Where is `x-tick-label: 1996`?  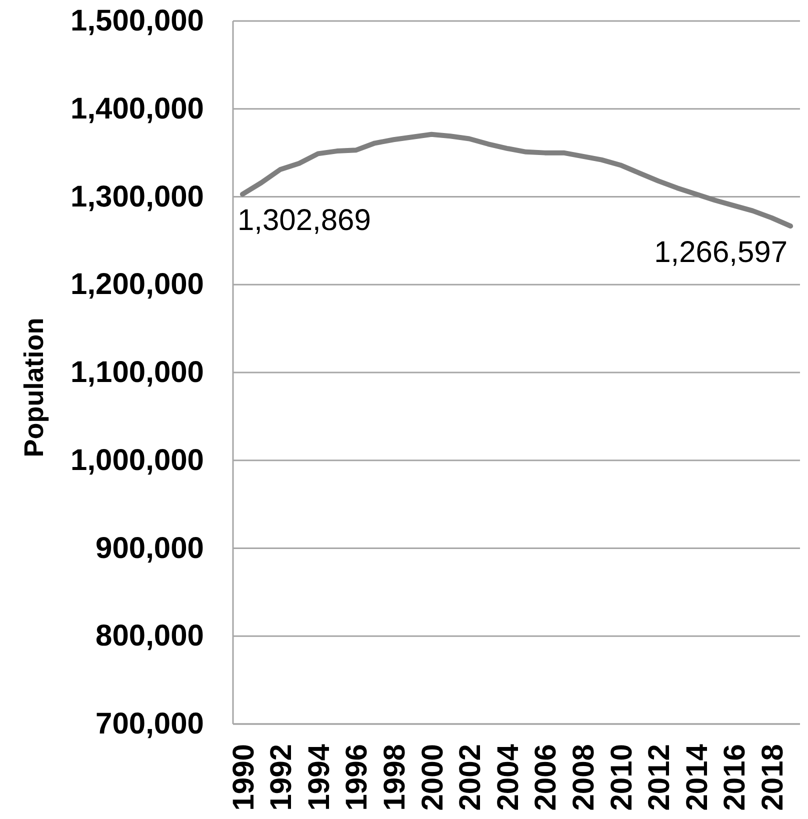 x-tick-label: 1996 is located at coordinates (357, 777).